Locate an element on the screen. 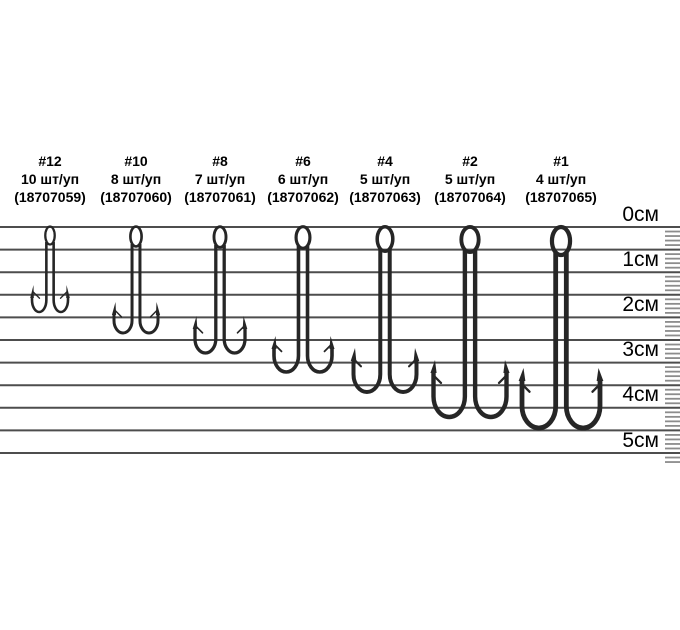  product-qty: 7 шт/уп is located at coordinates (220, 179).